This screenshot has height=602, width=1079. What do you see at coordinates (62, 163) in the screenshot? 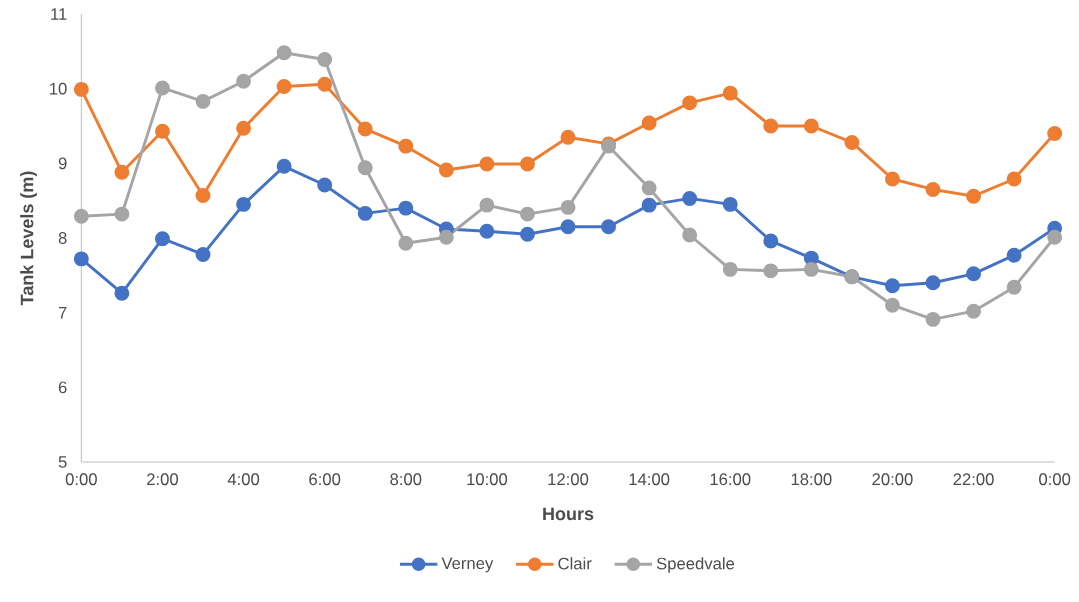
I see `y-tick-label: 9` at bounding box center [62, 163].